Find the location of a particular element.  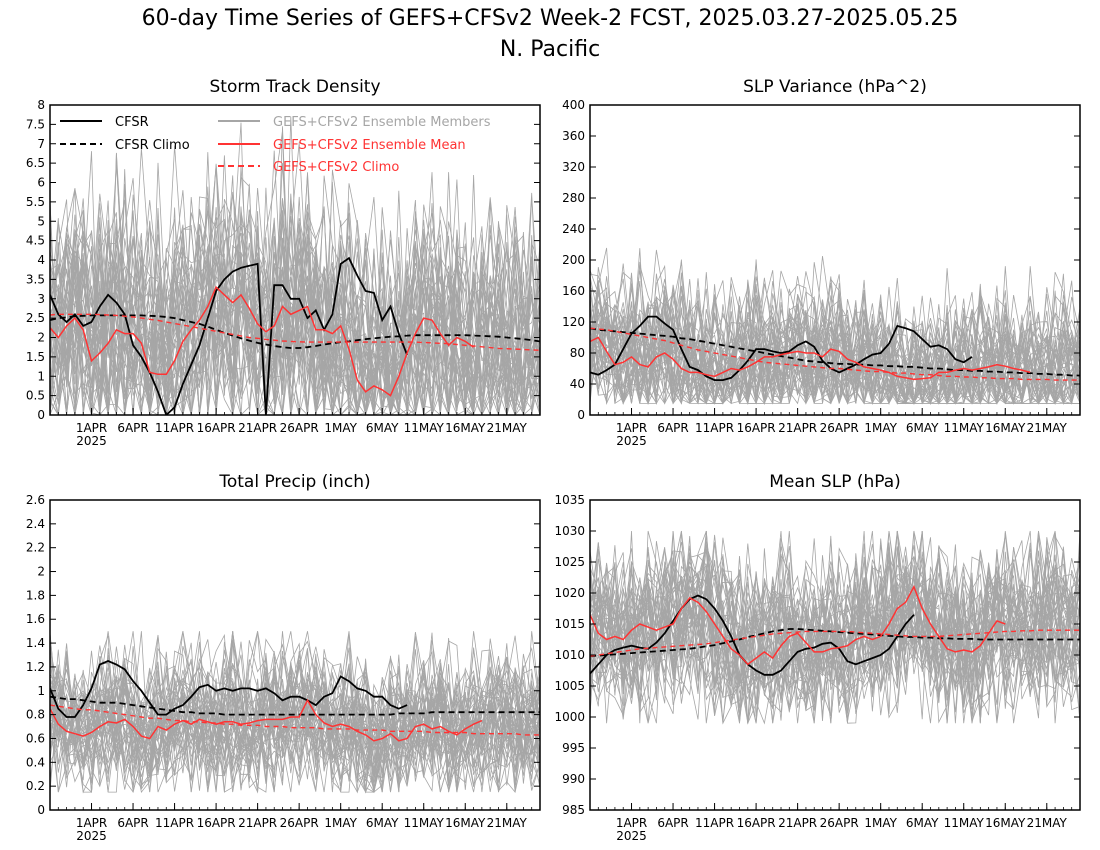

legend-label: CFSR is located at coordinates (132, 122).